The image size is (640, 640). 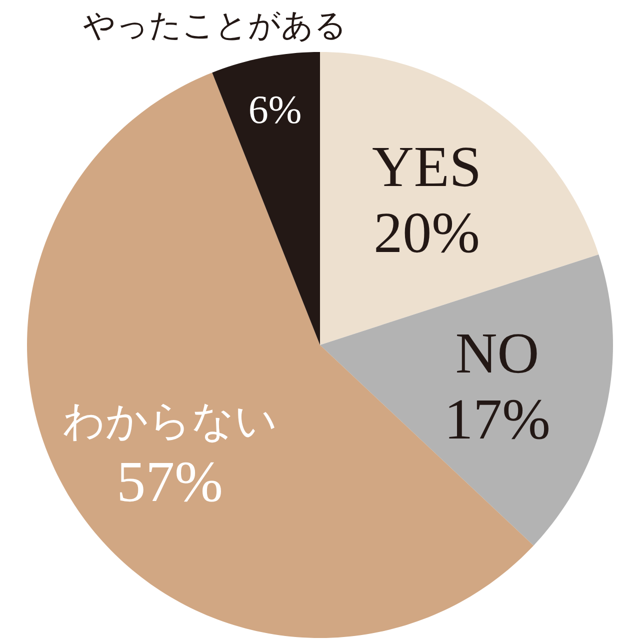 What do you see at coordinates (497, 353) in the screenshot?
I see `slice-label: NO` at bounding box center [497, 353].